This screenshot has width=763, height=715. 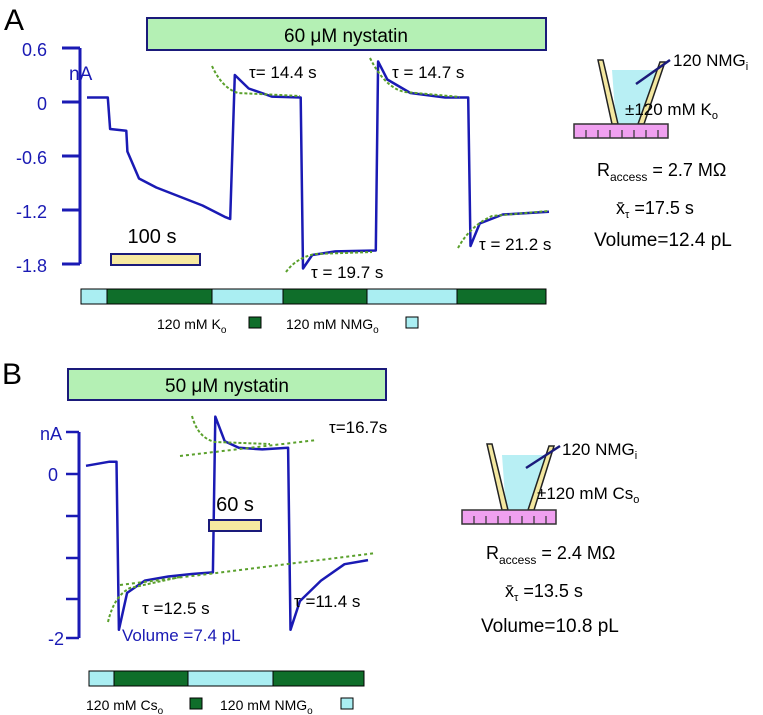 I want to click on access-resistance-b: Raccess = 2.4 MΩ, so click(x=550, y=555).